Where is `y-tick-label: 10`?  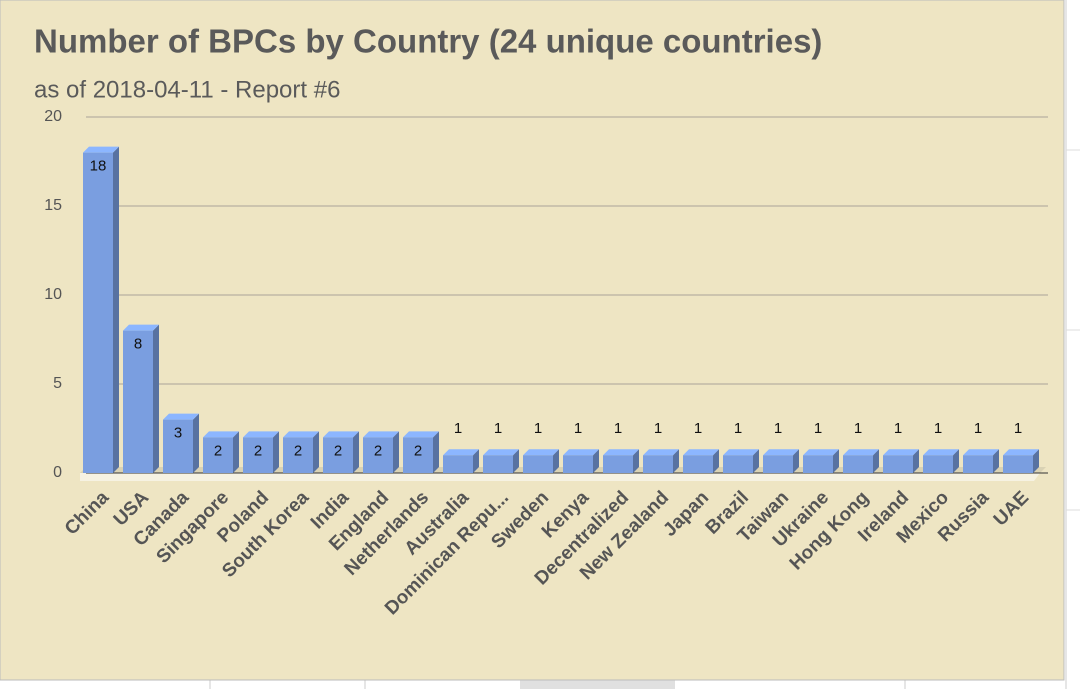 y-tick-label: 10 is located at coordinates (53, 294).